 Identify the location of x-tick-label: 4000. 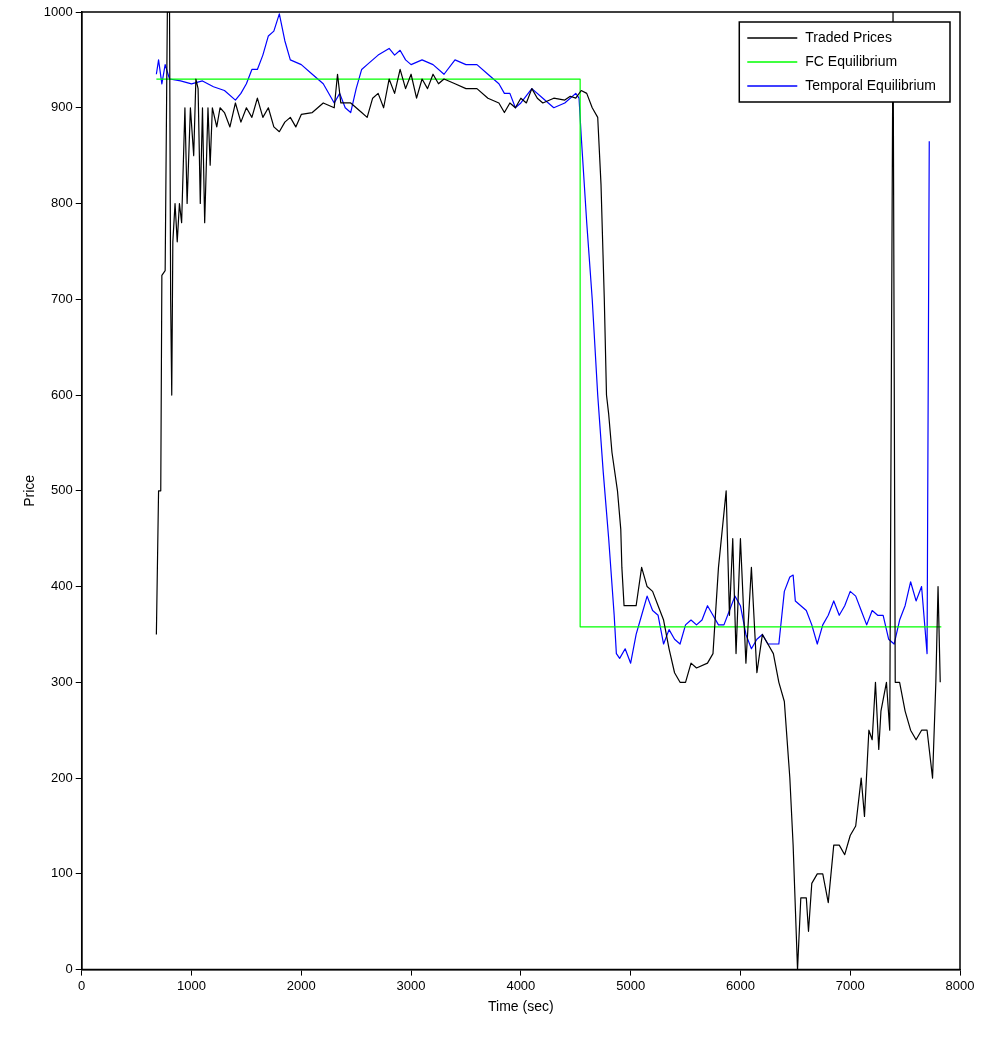
(521, 985).